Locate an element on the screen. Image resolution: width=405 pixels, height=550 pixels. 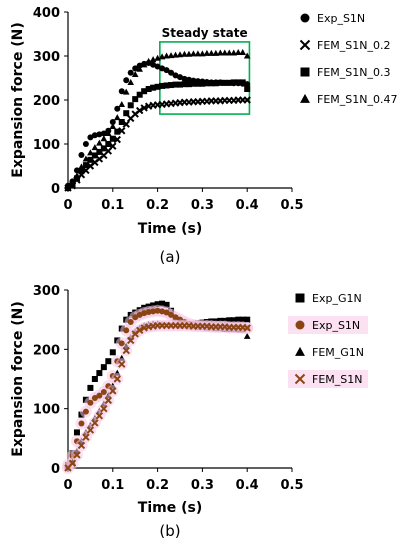
legend-label: Exp_G1N is located at coordinates (337, 298).